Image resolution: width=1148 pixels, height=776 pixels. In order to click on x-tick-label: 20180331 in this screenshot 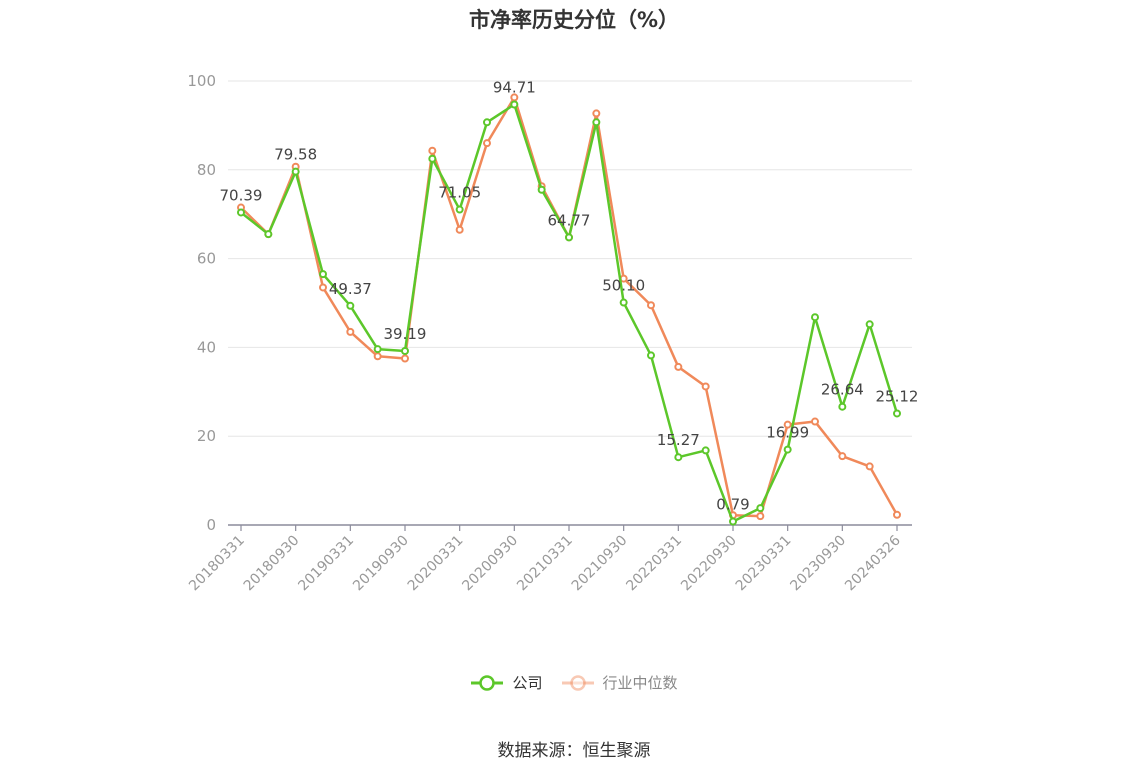, I will do `click(217, 564)`.